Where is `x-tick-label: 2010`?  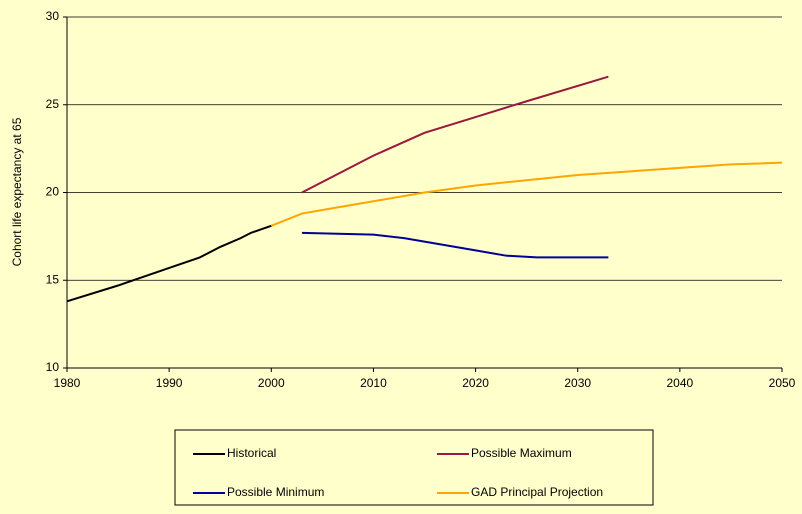
x-tick-label: 2010 is located at coordinates (373, 383).